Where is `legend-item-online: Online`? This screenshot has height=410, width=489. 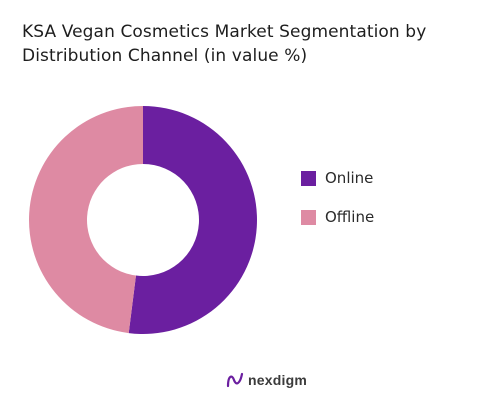
legend-item-online: Online is located at coordinates (337, 178).